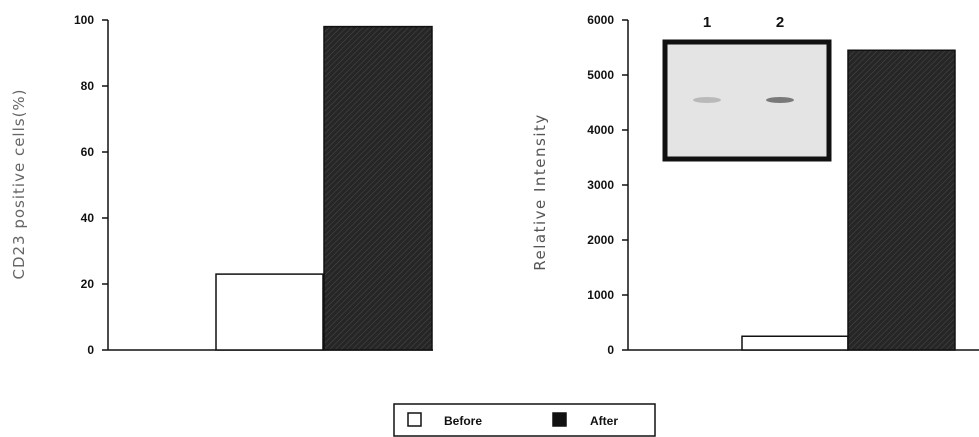  Describe the element at coordinates (707, 22) in the screenshot. I see `lane-label-1: 1` at that location.